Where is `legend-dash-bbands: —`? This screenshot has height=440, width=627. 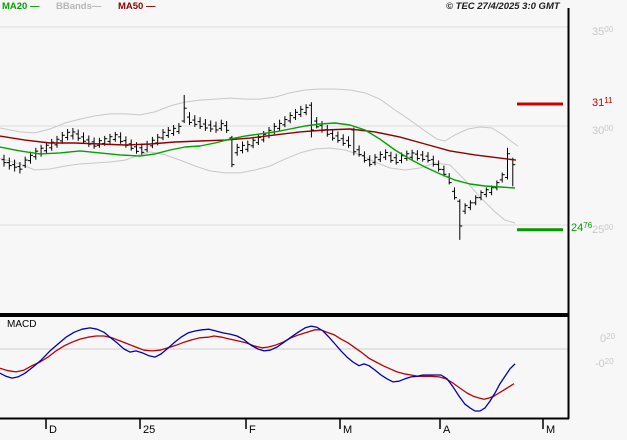
legend-dash-bbands: — is located at coordinates (96, 6).